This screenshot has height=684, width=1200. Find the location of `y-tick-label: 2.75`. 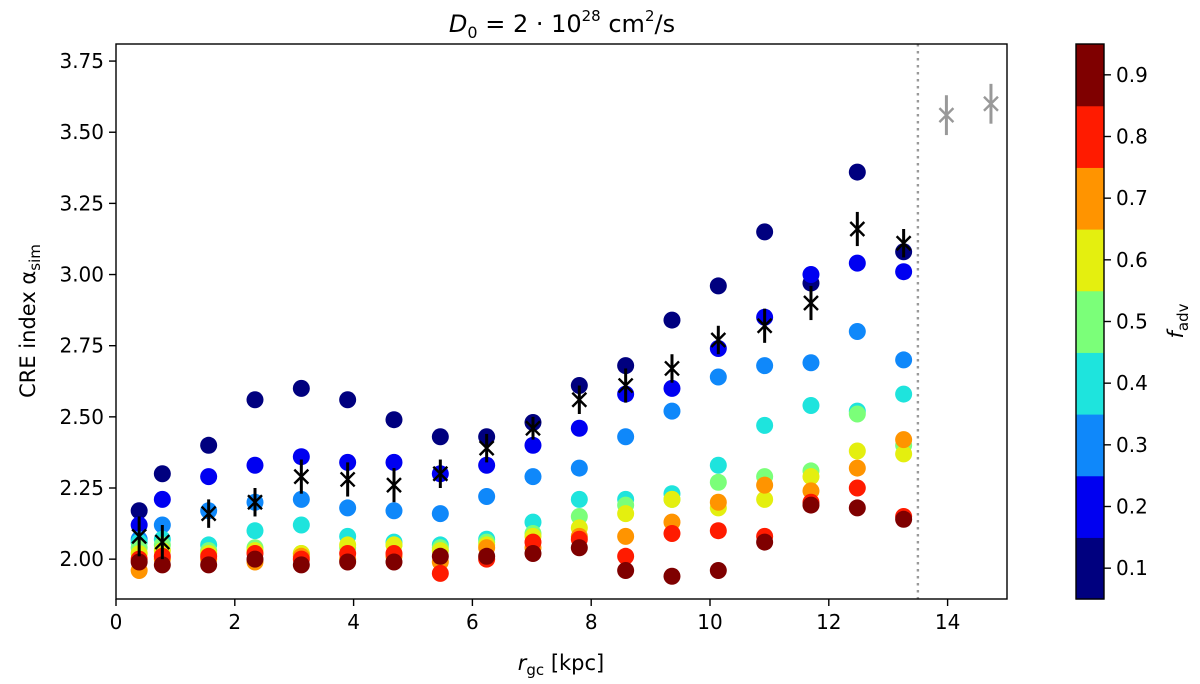

y-tick-label: 2.75 is located at coordinates (81, 346).